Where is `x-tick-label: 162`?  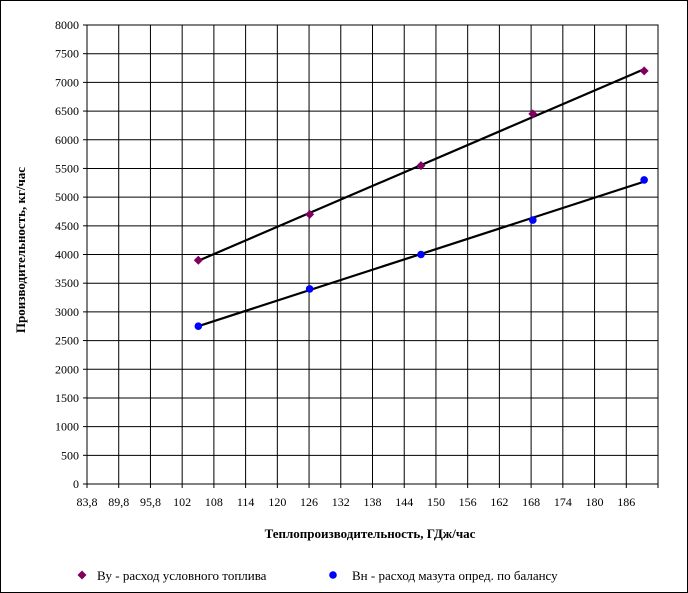 x-tick-label: 162 is located at coordinates (499, 502).